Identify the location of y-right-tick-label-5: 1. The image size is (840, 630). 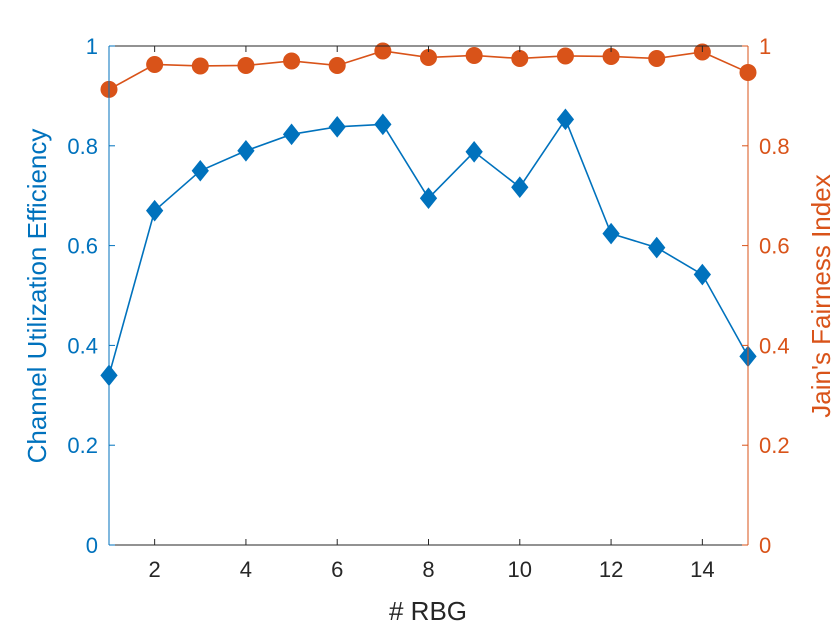
(765, 46).